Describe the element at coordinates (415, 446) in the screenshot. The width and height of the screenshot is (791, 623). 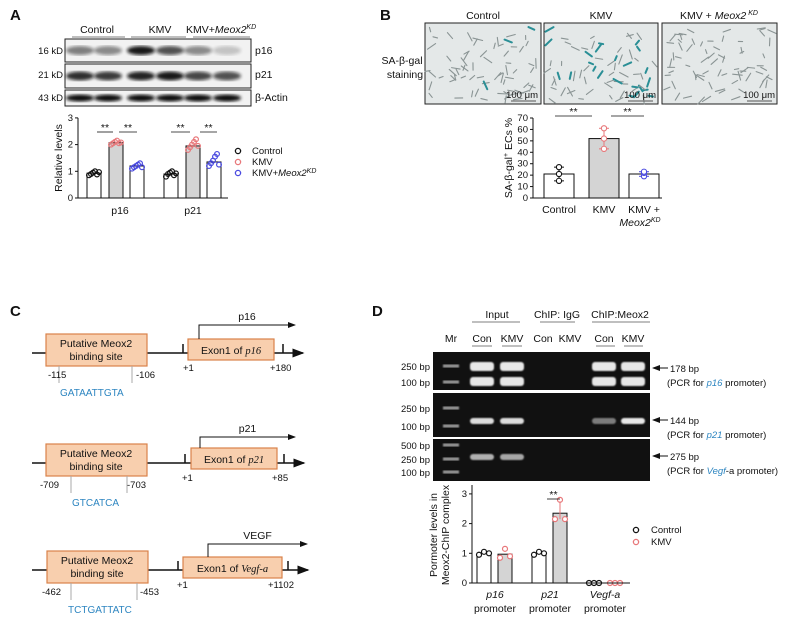
I see `marker-label: 500 bp` at that location.